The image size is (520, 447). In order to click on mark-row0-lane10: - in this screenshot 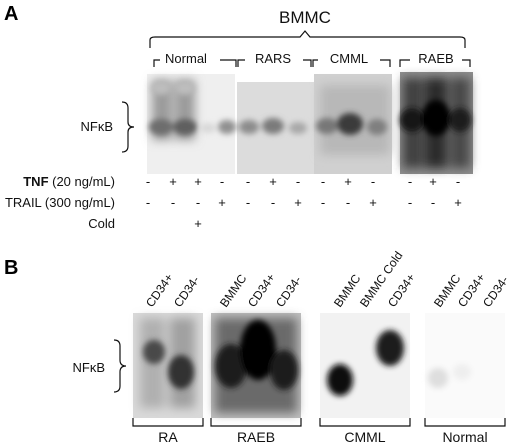, I will do `click(410, 181)`.